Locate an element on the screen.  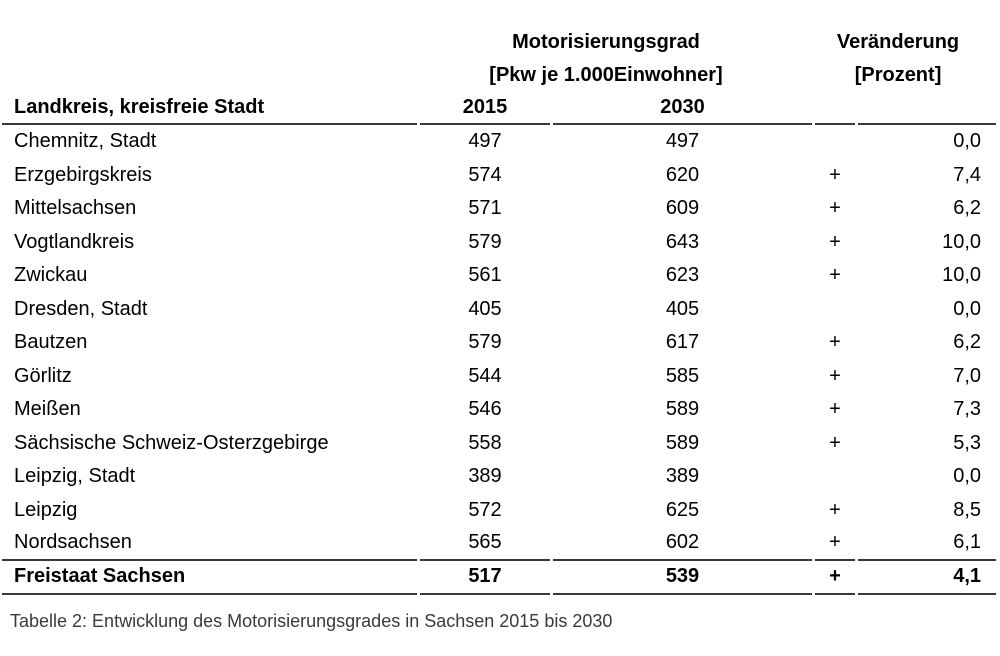
table-row: Leipzig, Stadt 389 389 0,0 is located at coordinates (499, 477).